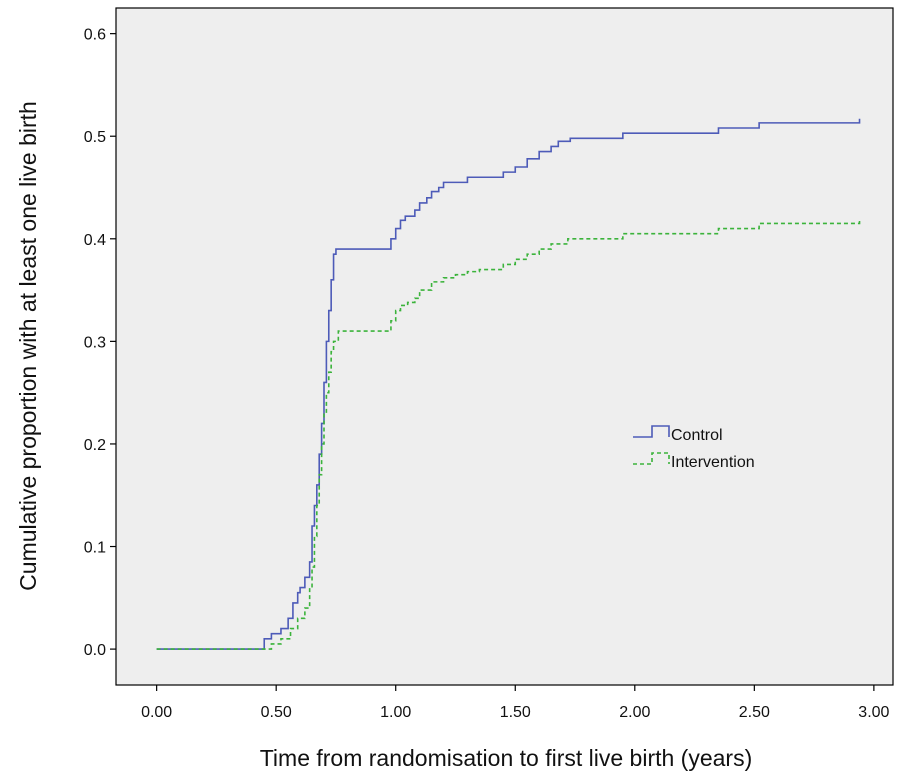 The height and width of the screenshot is (776, 897). What do you see at coordinates (651, 431) in the screenshot?
I see `legend-swatch-control` at bounding box center [651, 431].